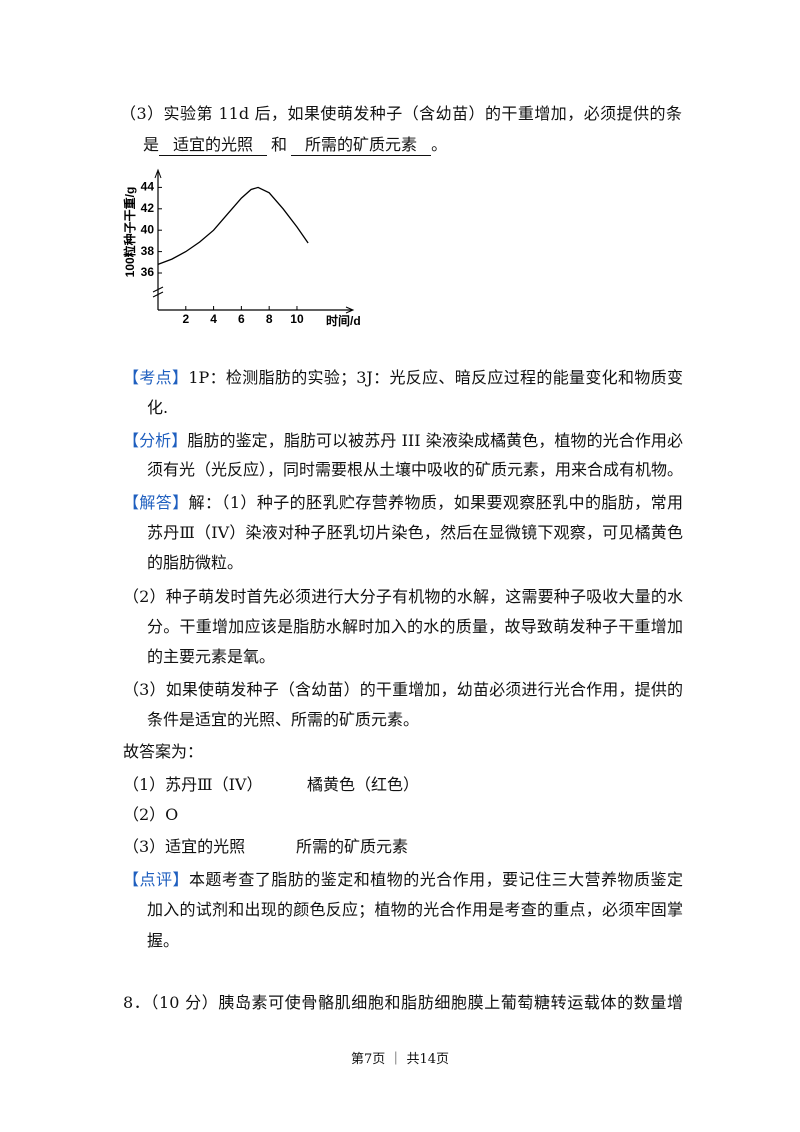  I want to click on text-line: （3）适宜的光照, so click(184, 846).